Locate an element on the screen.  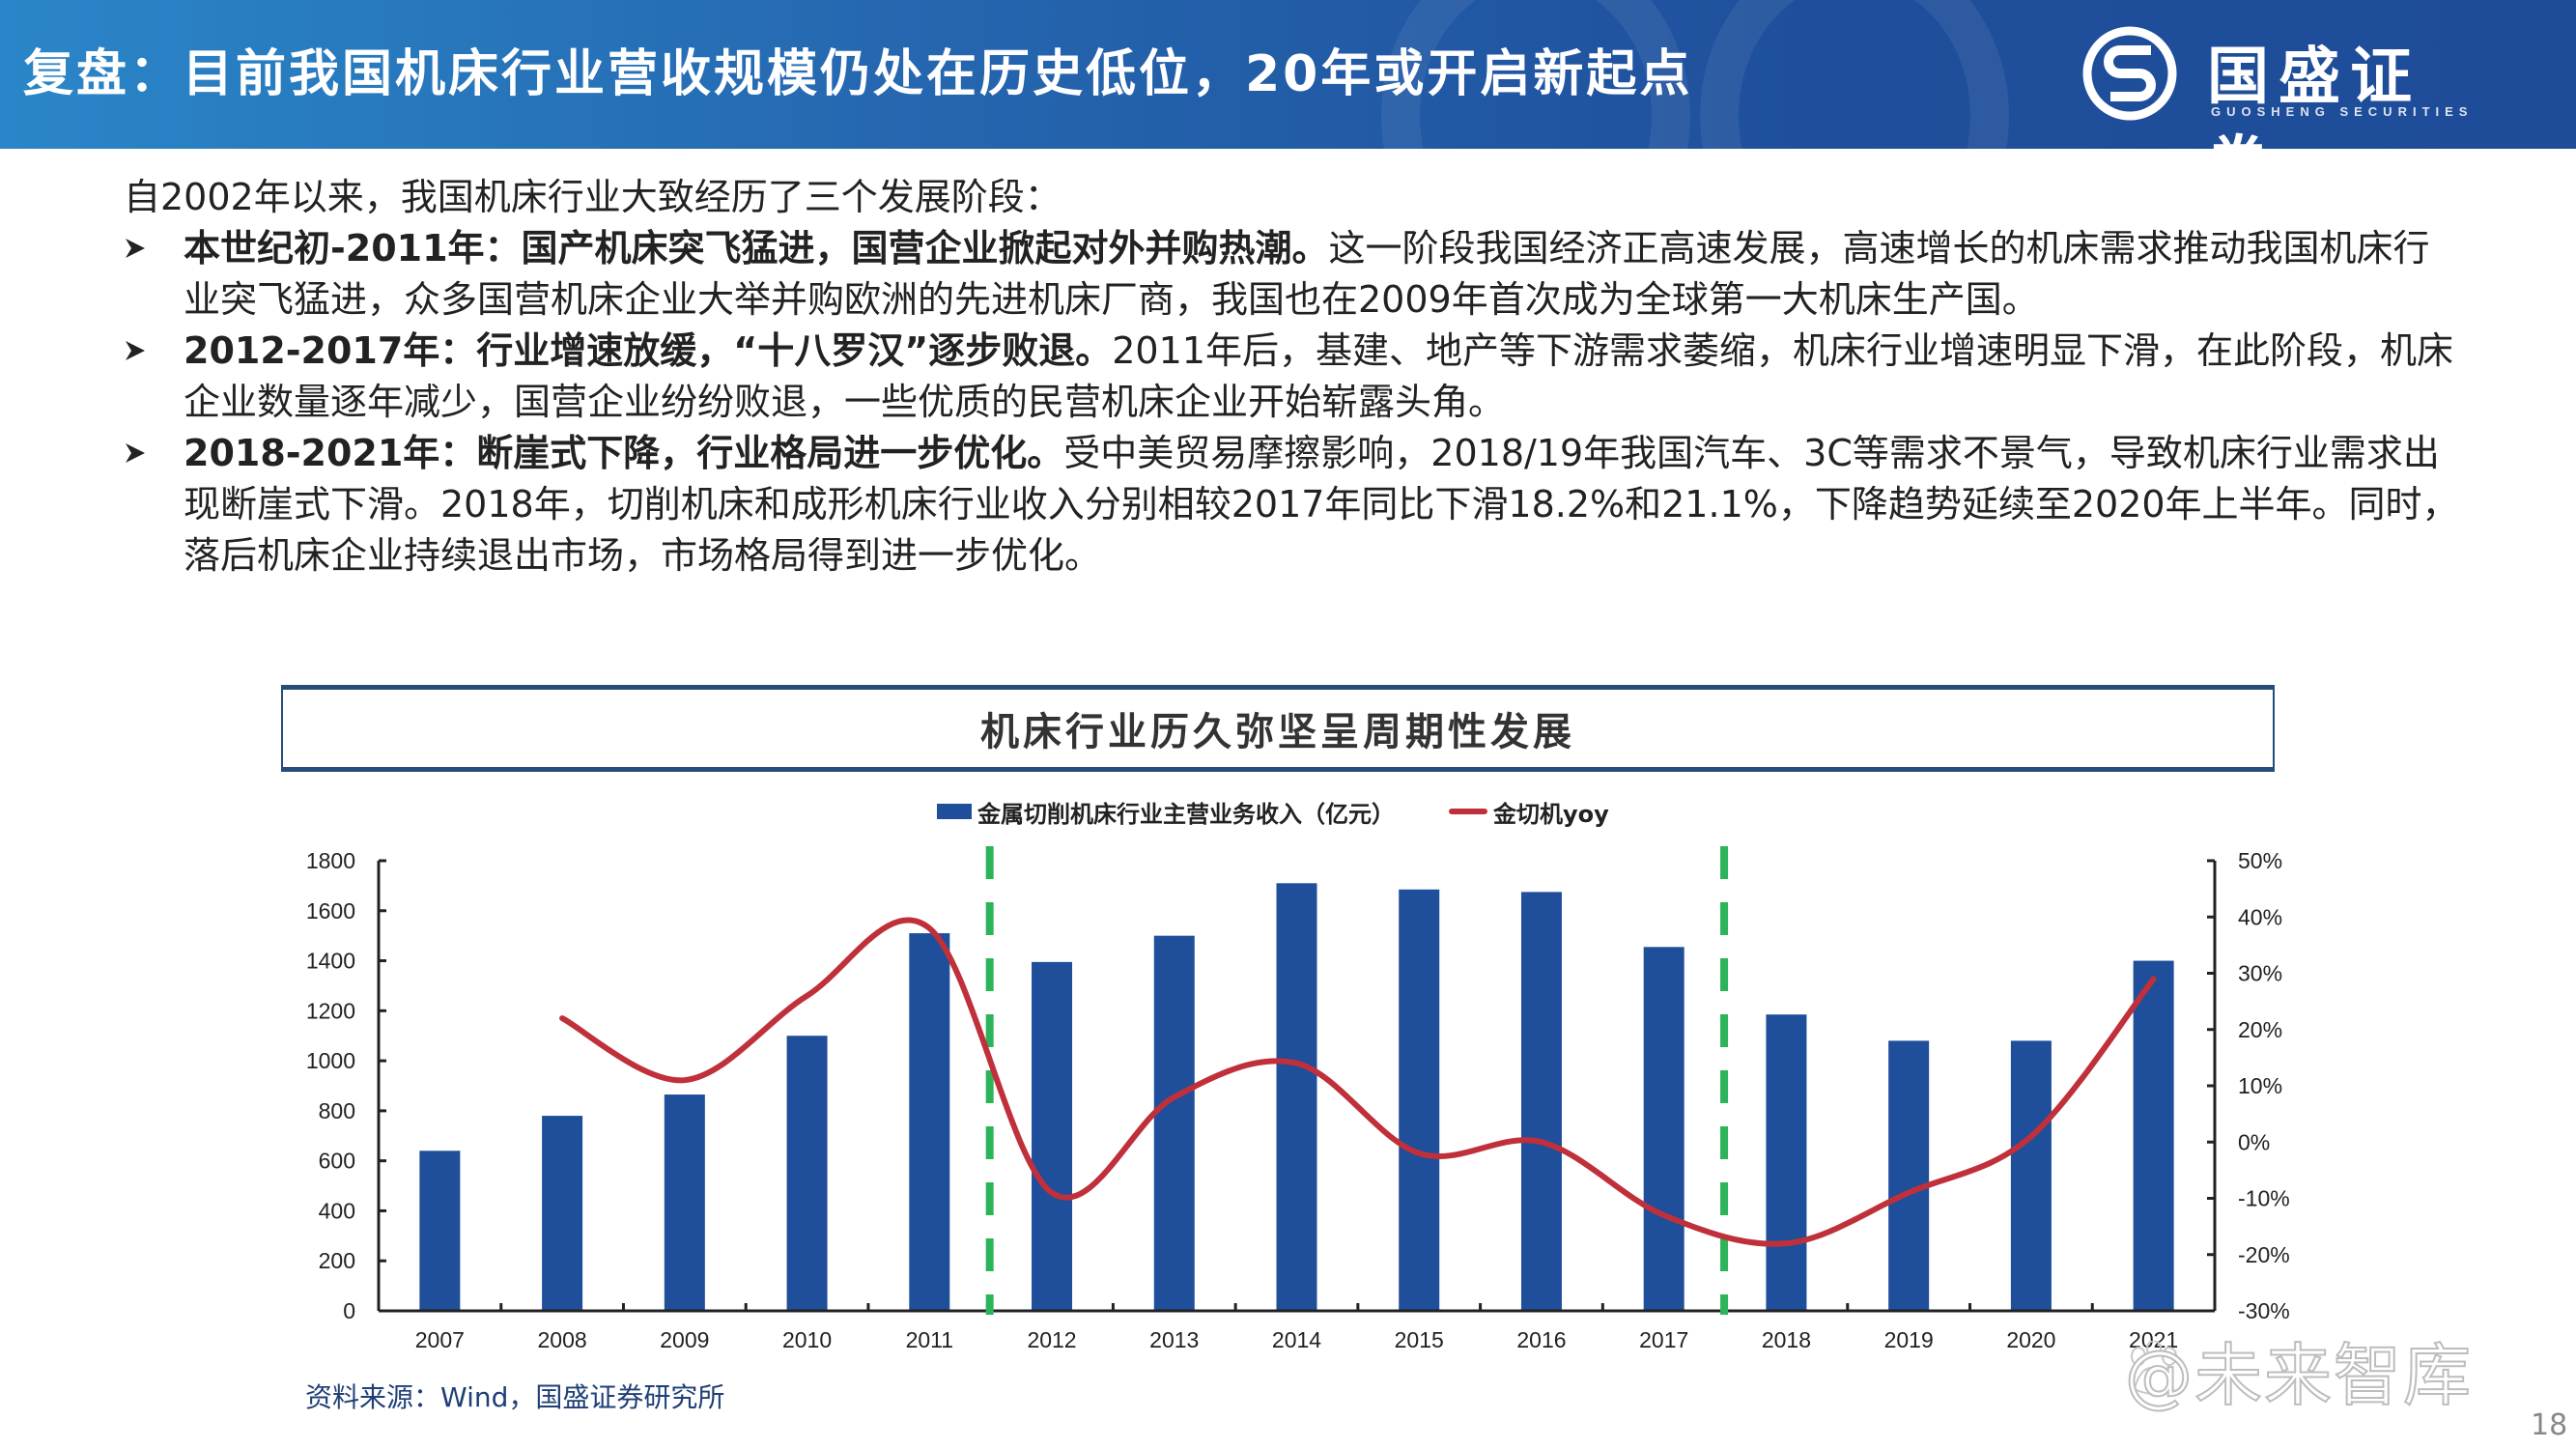
x-tick-label: 2013 is located at coordinates (1174, 1339).